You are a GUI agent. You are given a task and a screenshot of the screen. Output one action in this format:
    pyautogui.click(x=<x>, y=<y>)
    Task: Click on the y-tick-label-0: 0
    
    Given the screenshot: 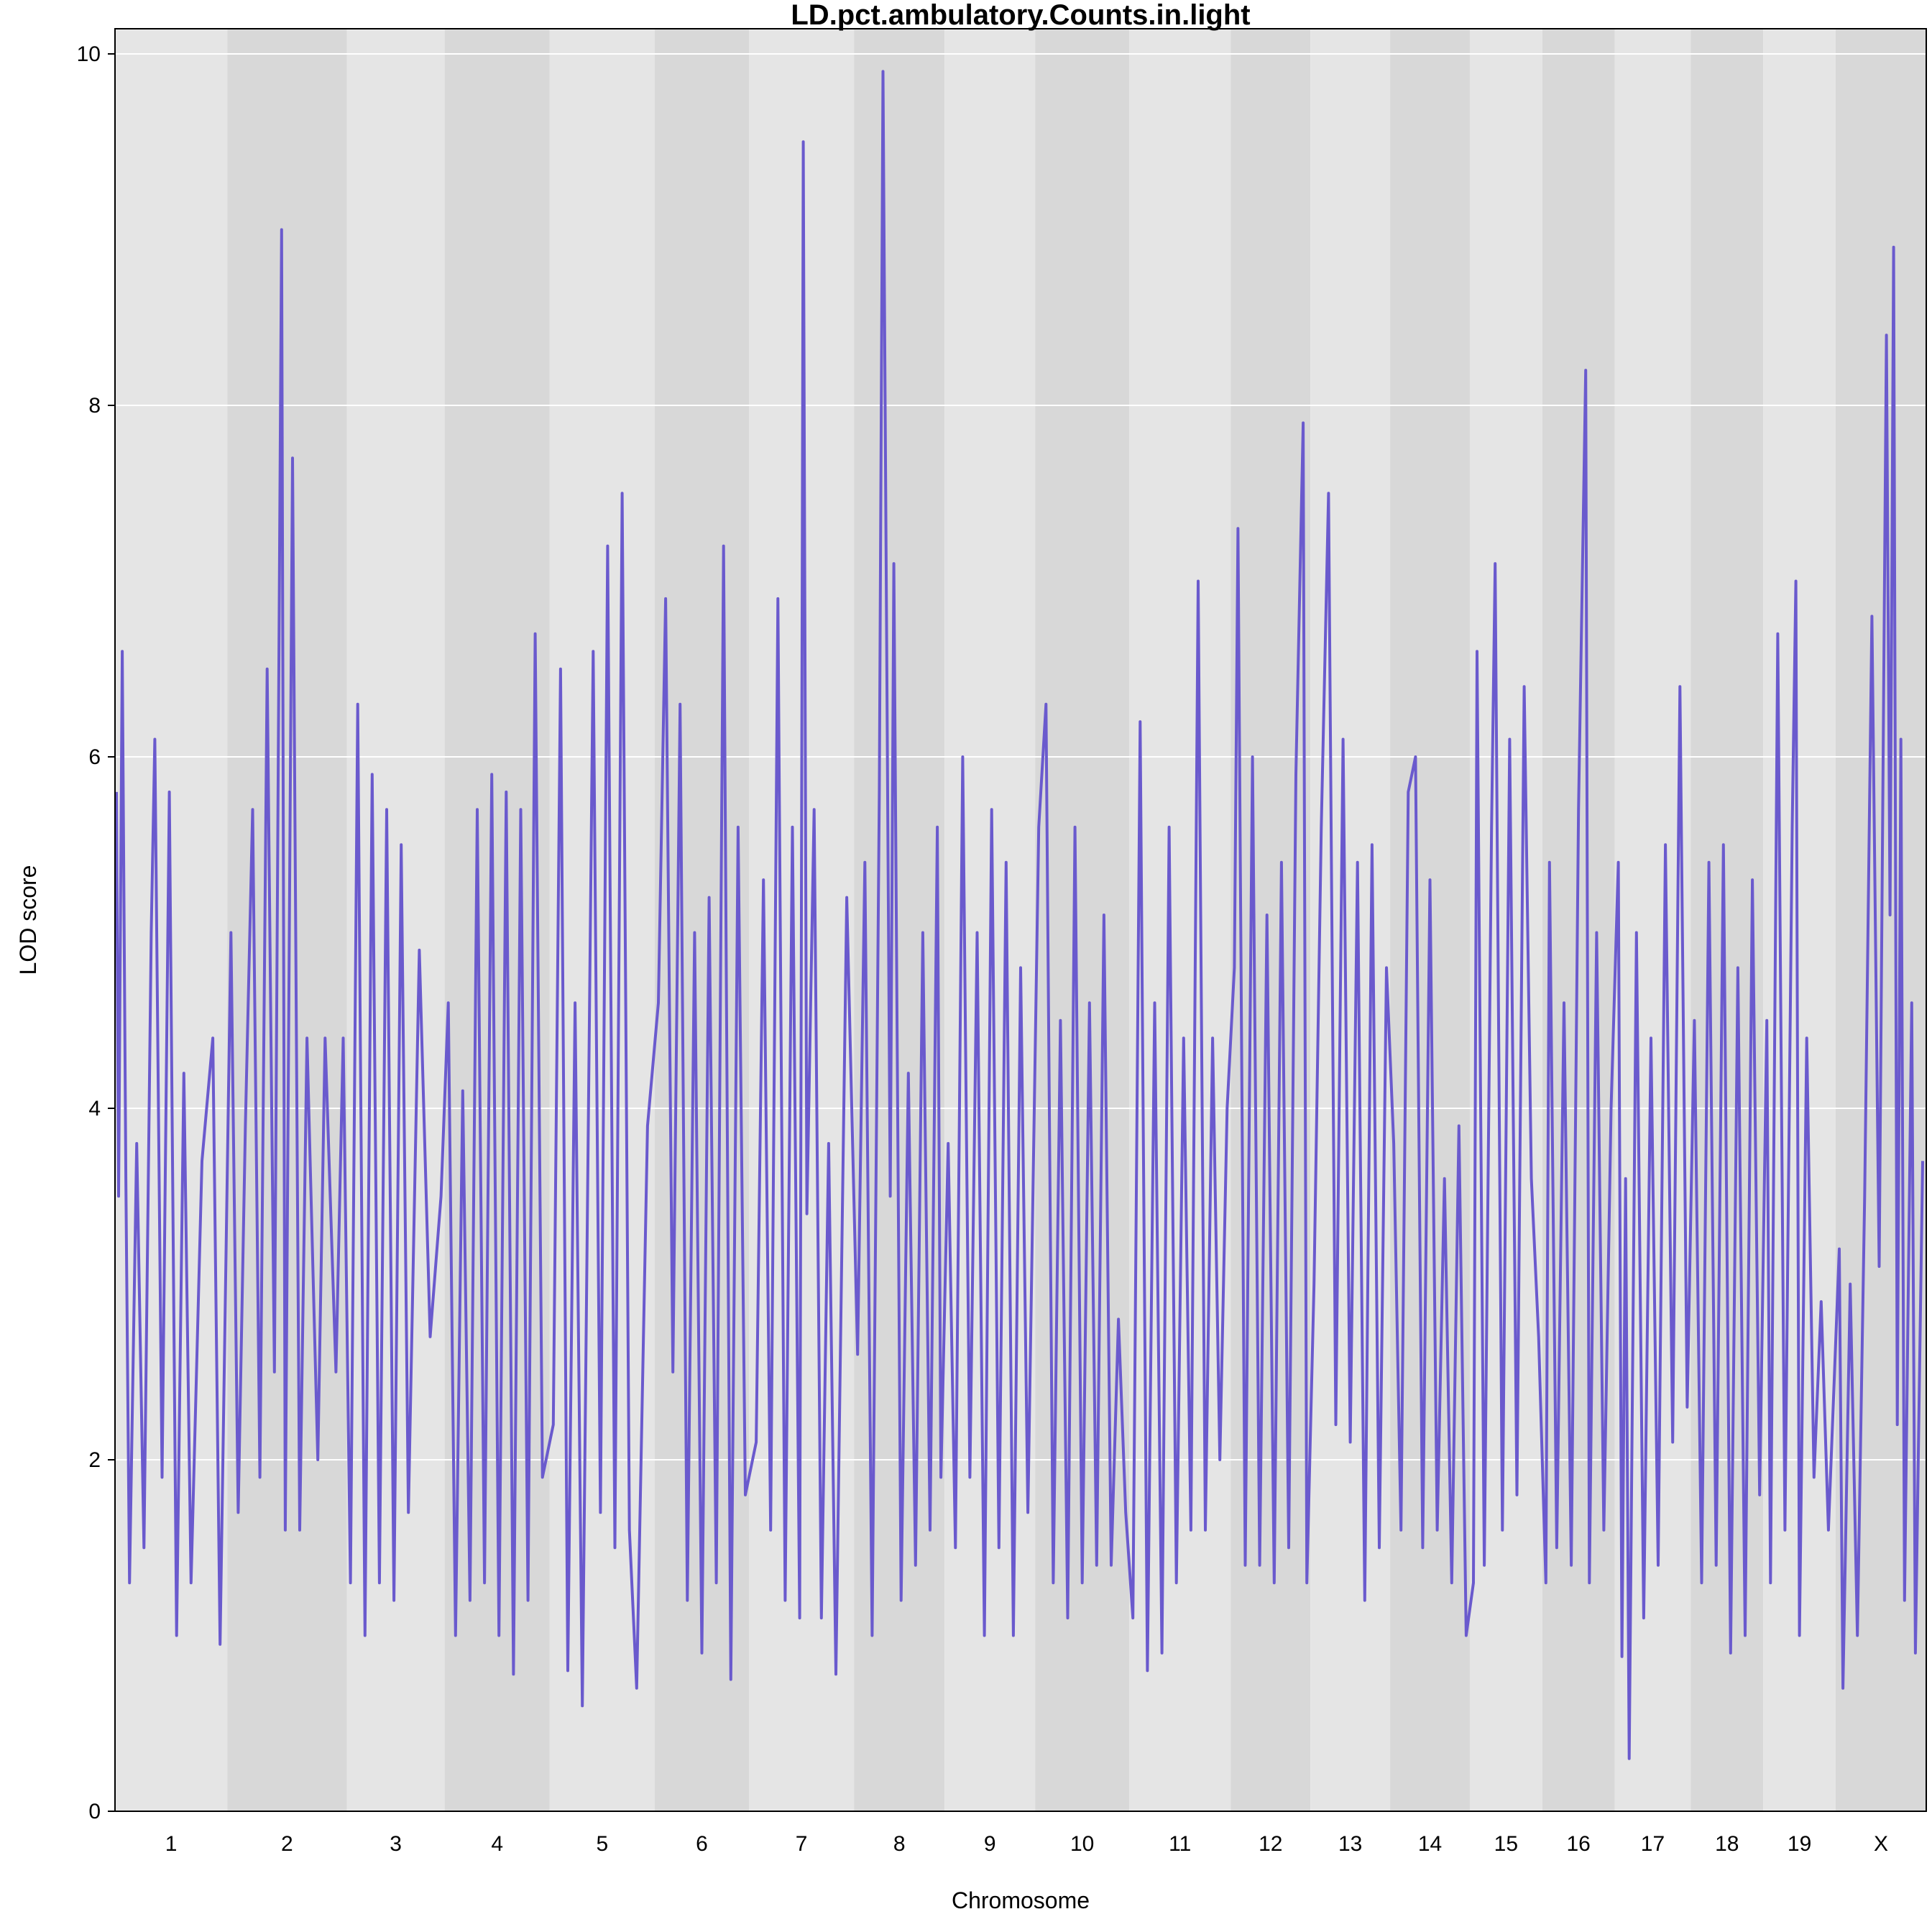 What is the action you would take?
    pyautogui.click(x=94, y=1811)
    